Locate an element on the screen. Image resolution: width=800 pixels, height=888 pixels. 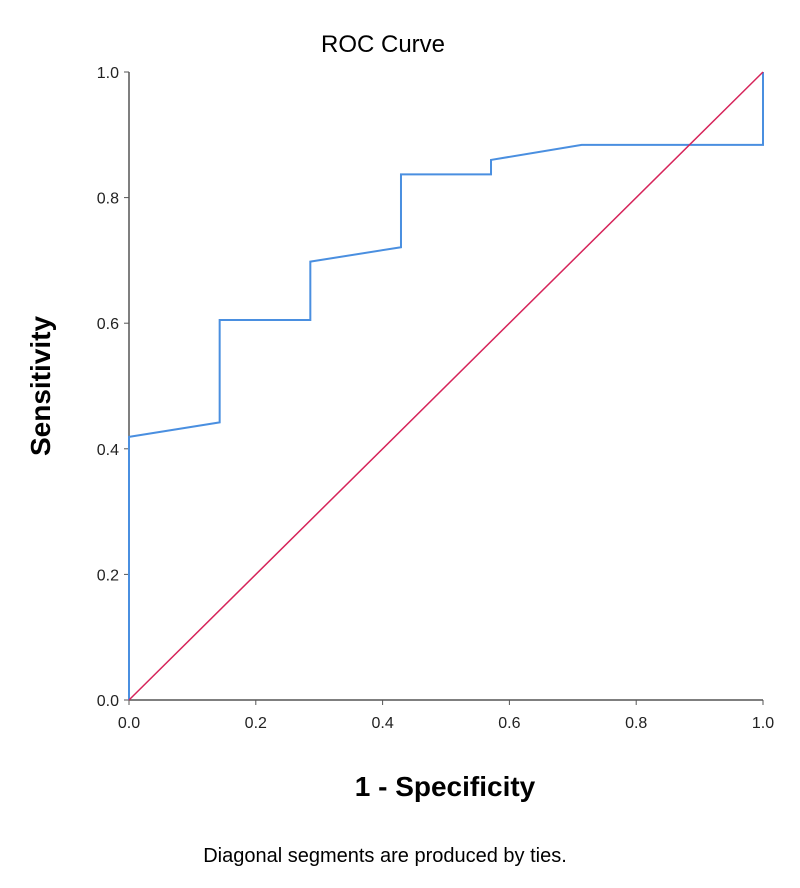
chart-title: ROC Curve is located at coordinates (383, 44).